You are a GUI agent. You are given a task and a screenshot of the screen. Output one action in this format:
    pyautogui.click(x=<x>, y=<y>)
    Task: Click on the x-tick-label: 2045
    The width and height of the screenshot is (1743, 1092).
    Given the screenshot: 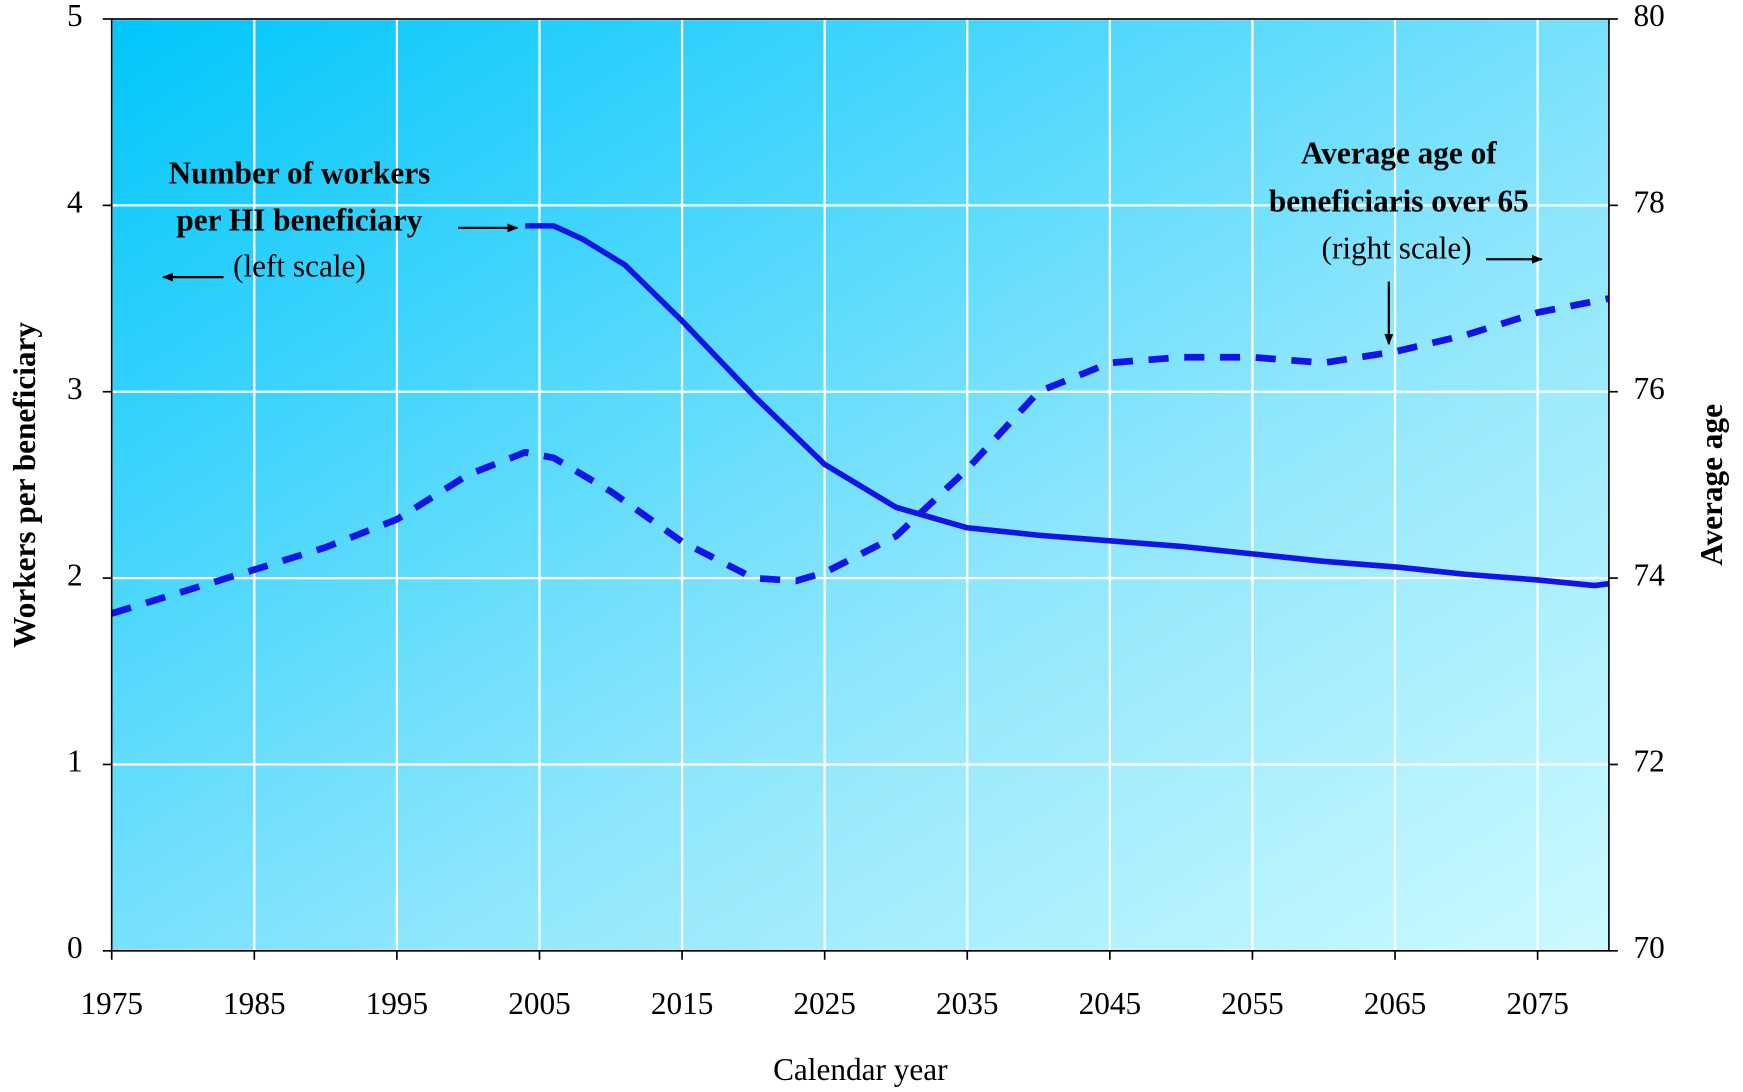 What is the action you would take?
    pyautogui.click(x=1110, y=1003)
    